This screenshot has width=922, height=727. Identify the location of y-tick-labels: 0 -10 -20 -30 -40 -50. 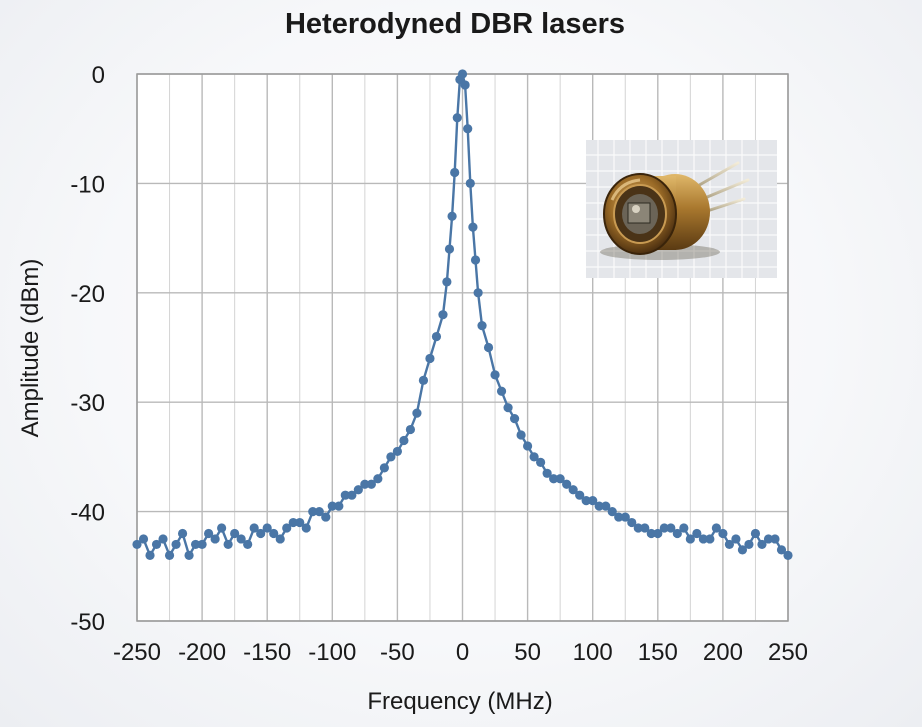
(87, 349).